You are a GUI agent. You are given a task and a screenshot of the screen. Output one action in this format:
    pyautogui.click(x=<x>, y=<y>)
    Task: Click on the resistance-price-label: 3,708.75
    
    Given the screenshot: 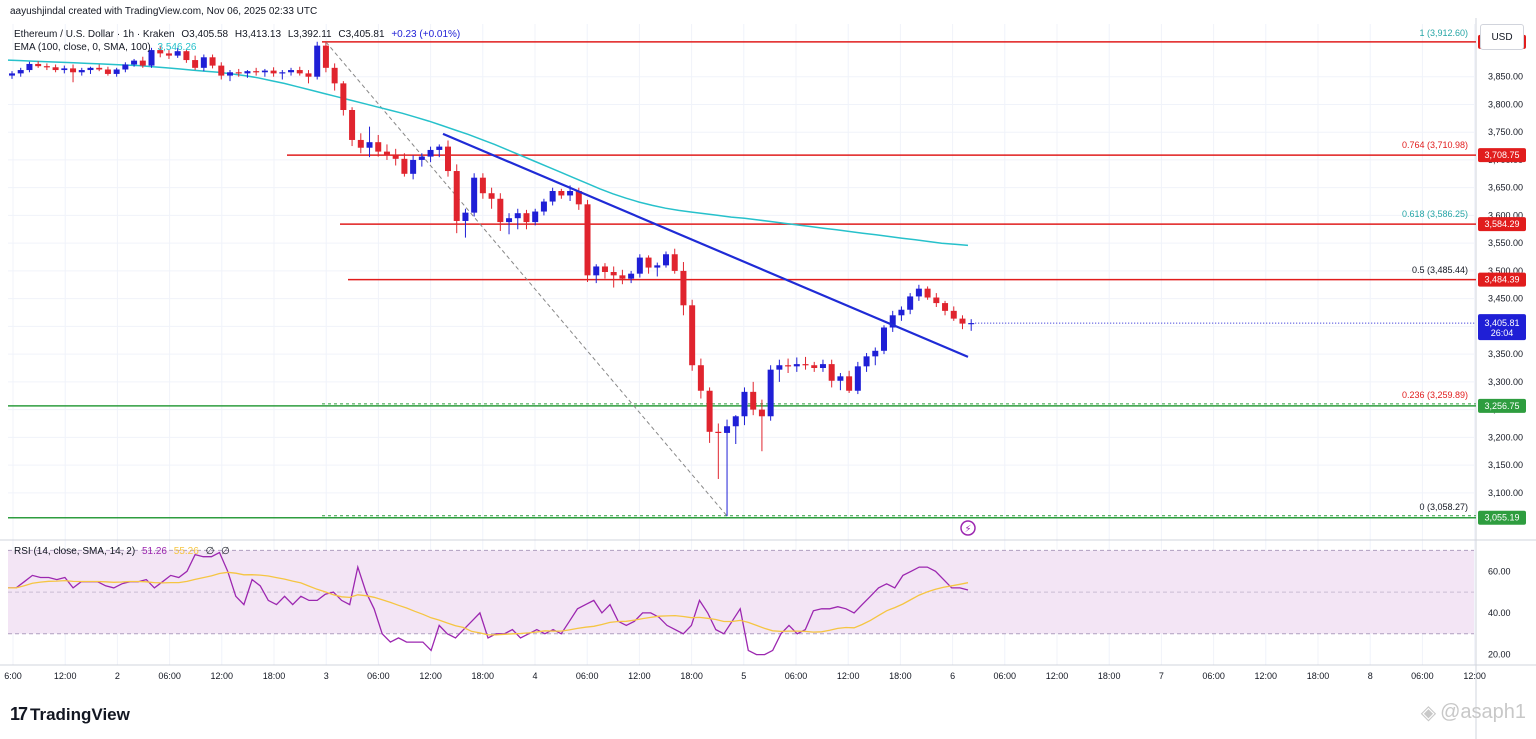 What is the action you would take?
    pyautogui.click(x=1501, y=155)
    